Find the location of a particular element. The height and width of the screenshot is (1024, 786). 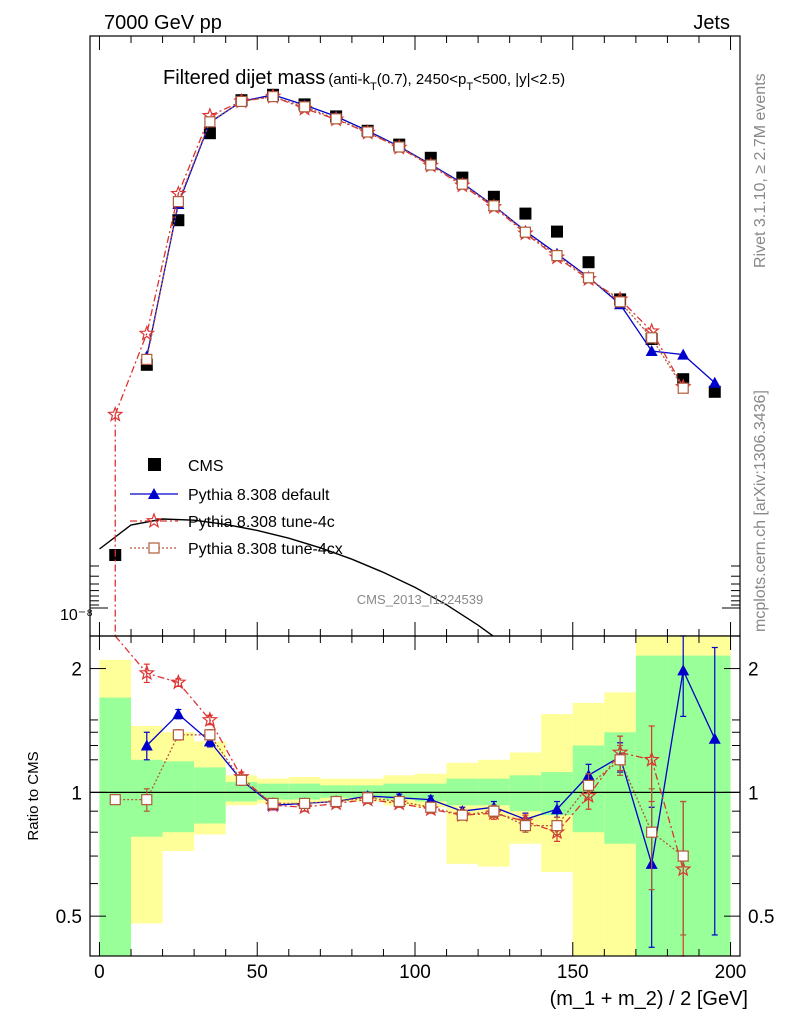

legend-label-tune4c: Pythia 8.308 tune-4c is located at coordinates (261, 522).